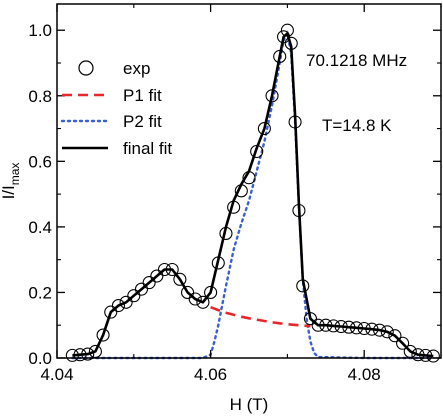  Describe the element at coordinates (364, 374) in the screenshot. I see `x-tick-label: 4.08` at that location.